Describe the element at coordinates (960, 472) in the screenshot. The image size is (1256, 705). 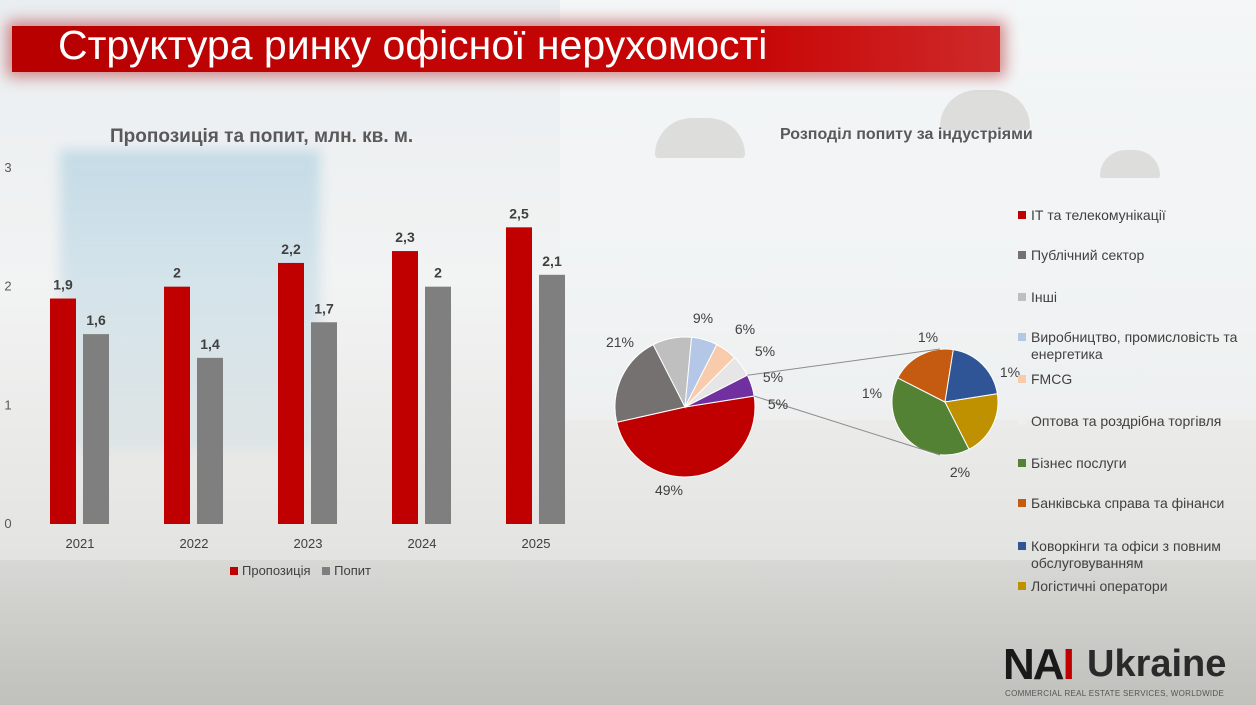
I see `sub-pie-slice-label: 2%` at that location.